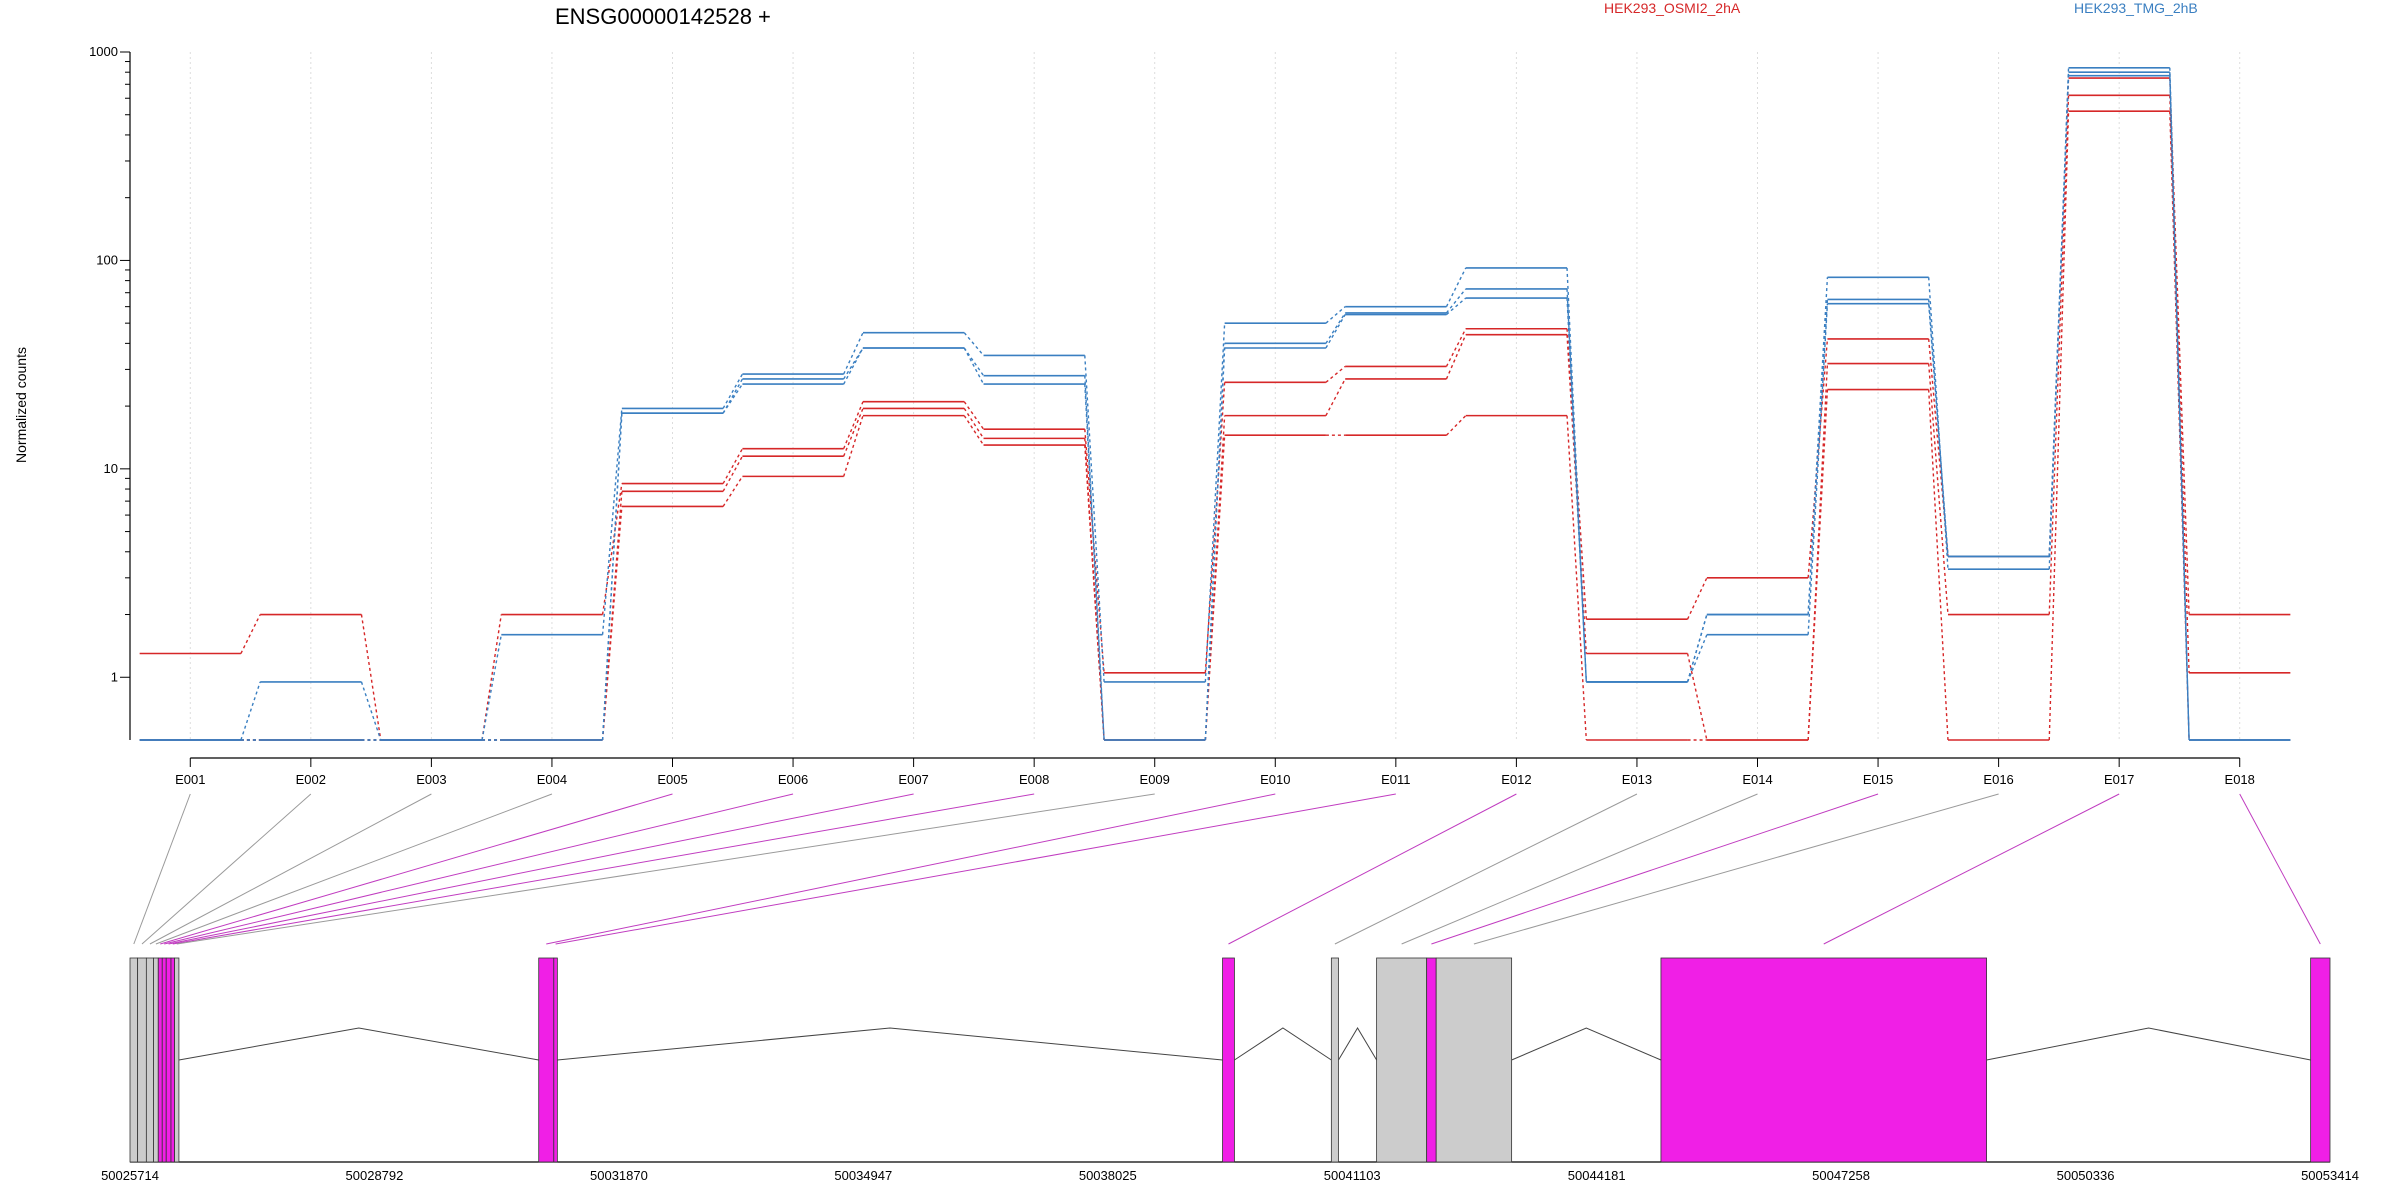  I want to click on coordinate-label: 50028792, so click(375, 1175).